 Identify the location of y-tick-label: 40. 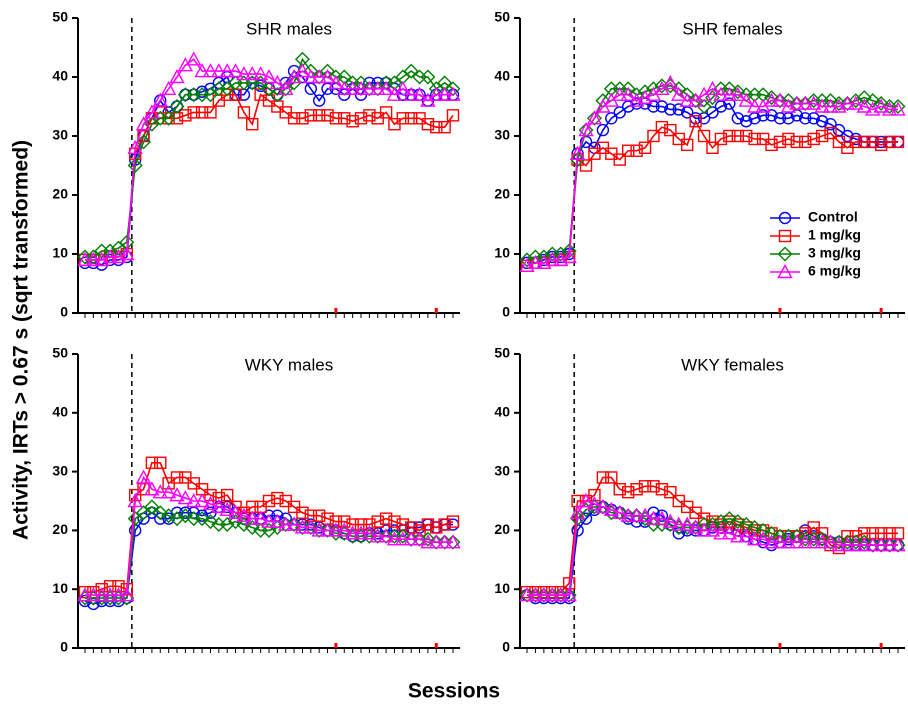
(60, 76).